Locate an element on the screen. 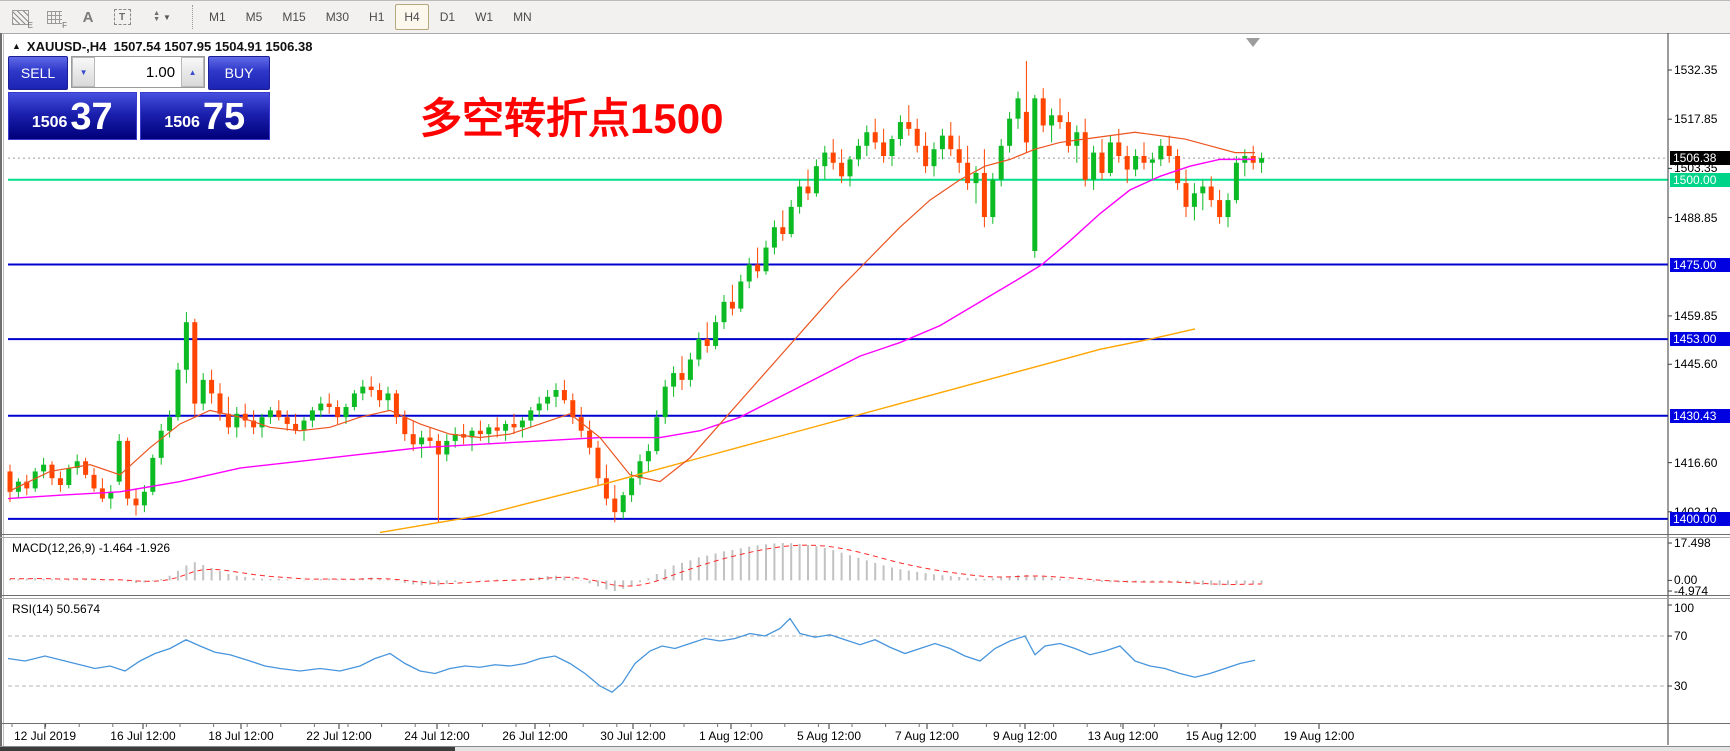  timeframe-button-m1: M1 is located at coordinates (217, 17).